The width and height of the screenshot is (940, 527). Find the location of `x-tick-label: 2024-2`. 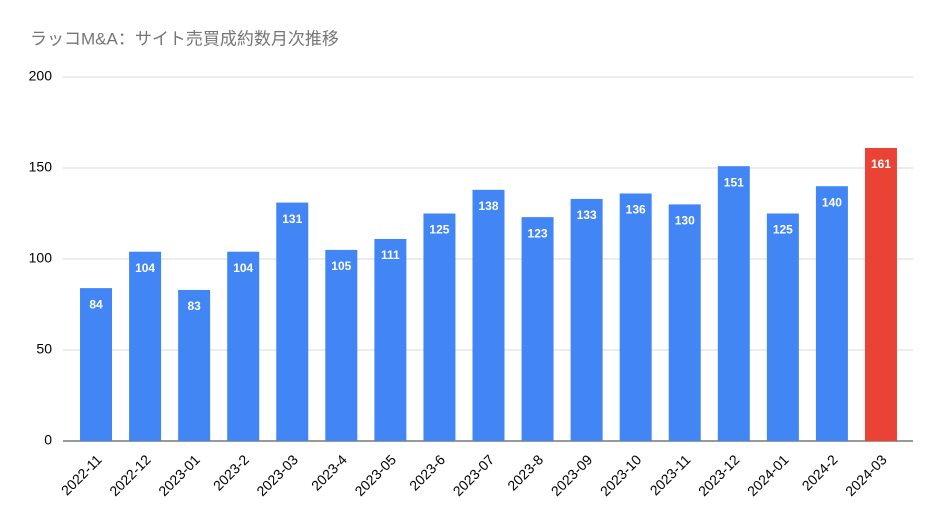

x-tick-label: 2024-2 is located at coordinates (820, 472).